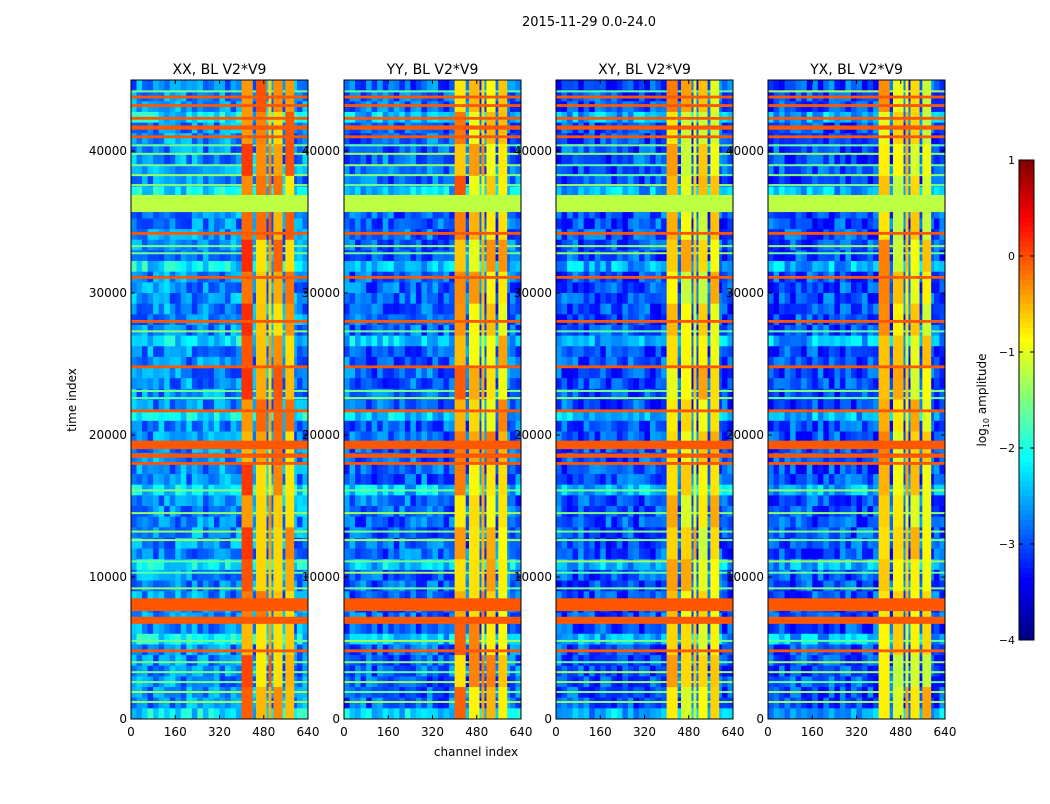 This screenshot has height=804, width=1050. I want to click on y-tick-label: 10000, so click(108, 577).